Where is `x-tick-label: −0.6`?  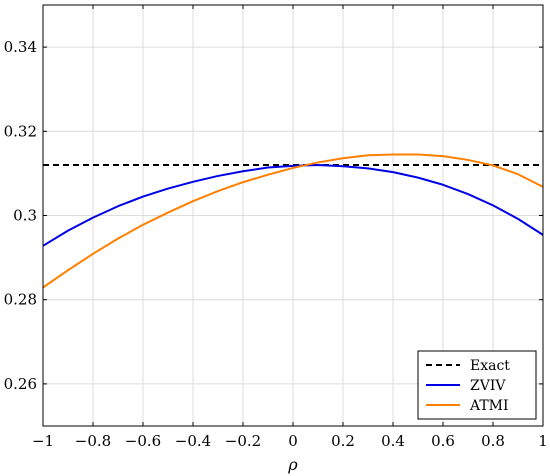
x-tick-label: −0.6 is located at coordinates (143, 441).